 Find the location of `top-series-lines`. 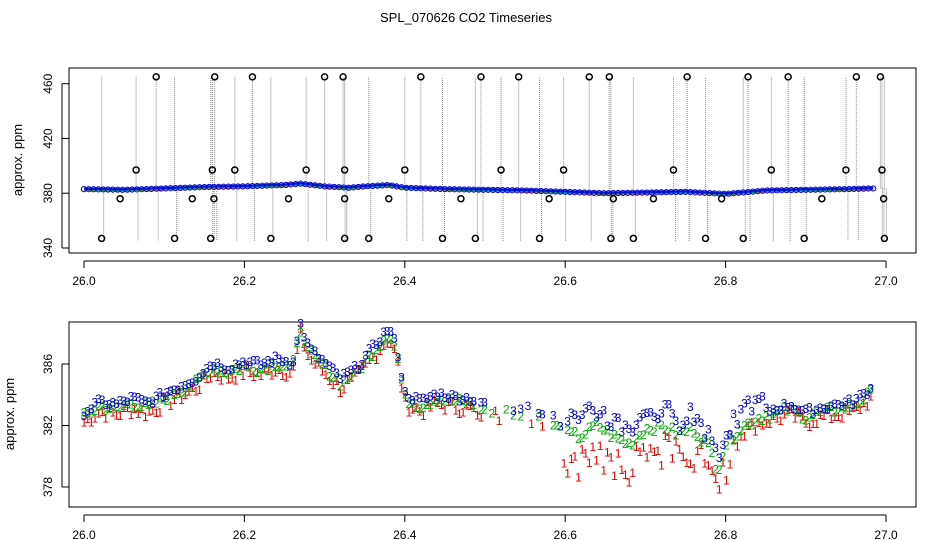

top-series-lines is located at coordinates (478, 188).